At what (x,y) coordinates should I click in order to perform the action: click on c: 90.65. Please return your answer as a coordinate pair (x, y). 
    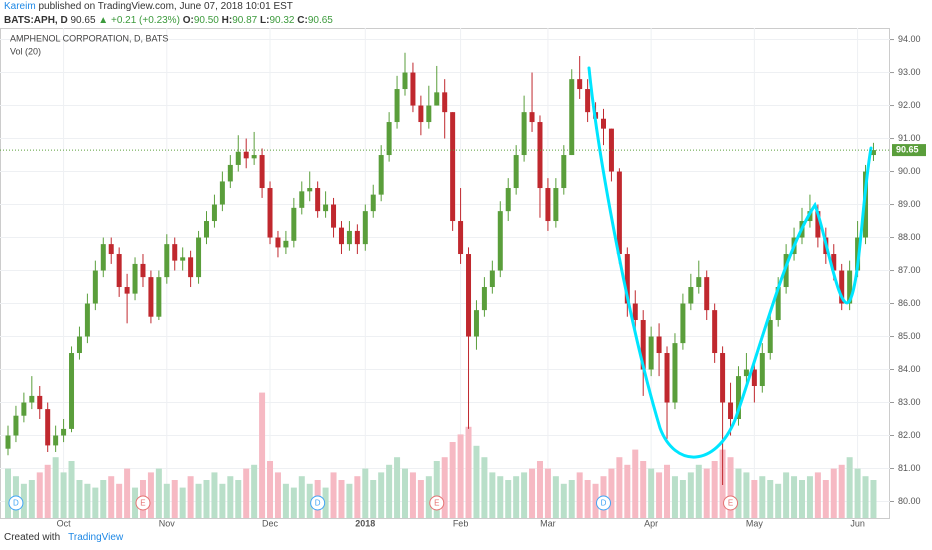
    Looking at the image, I should click on (320, 20).